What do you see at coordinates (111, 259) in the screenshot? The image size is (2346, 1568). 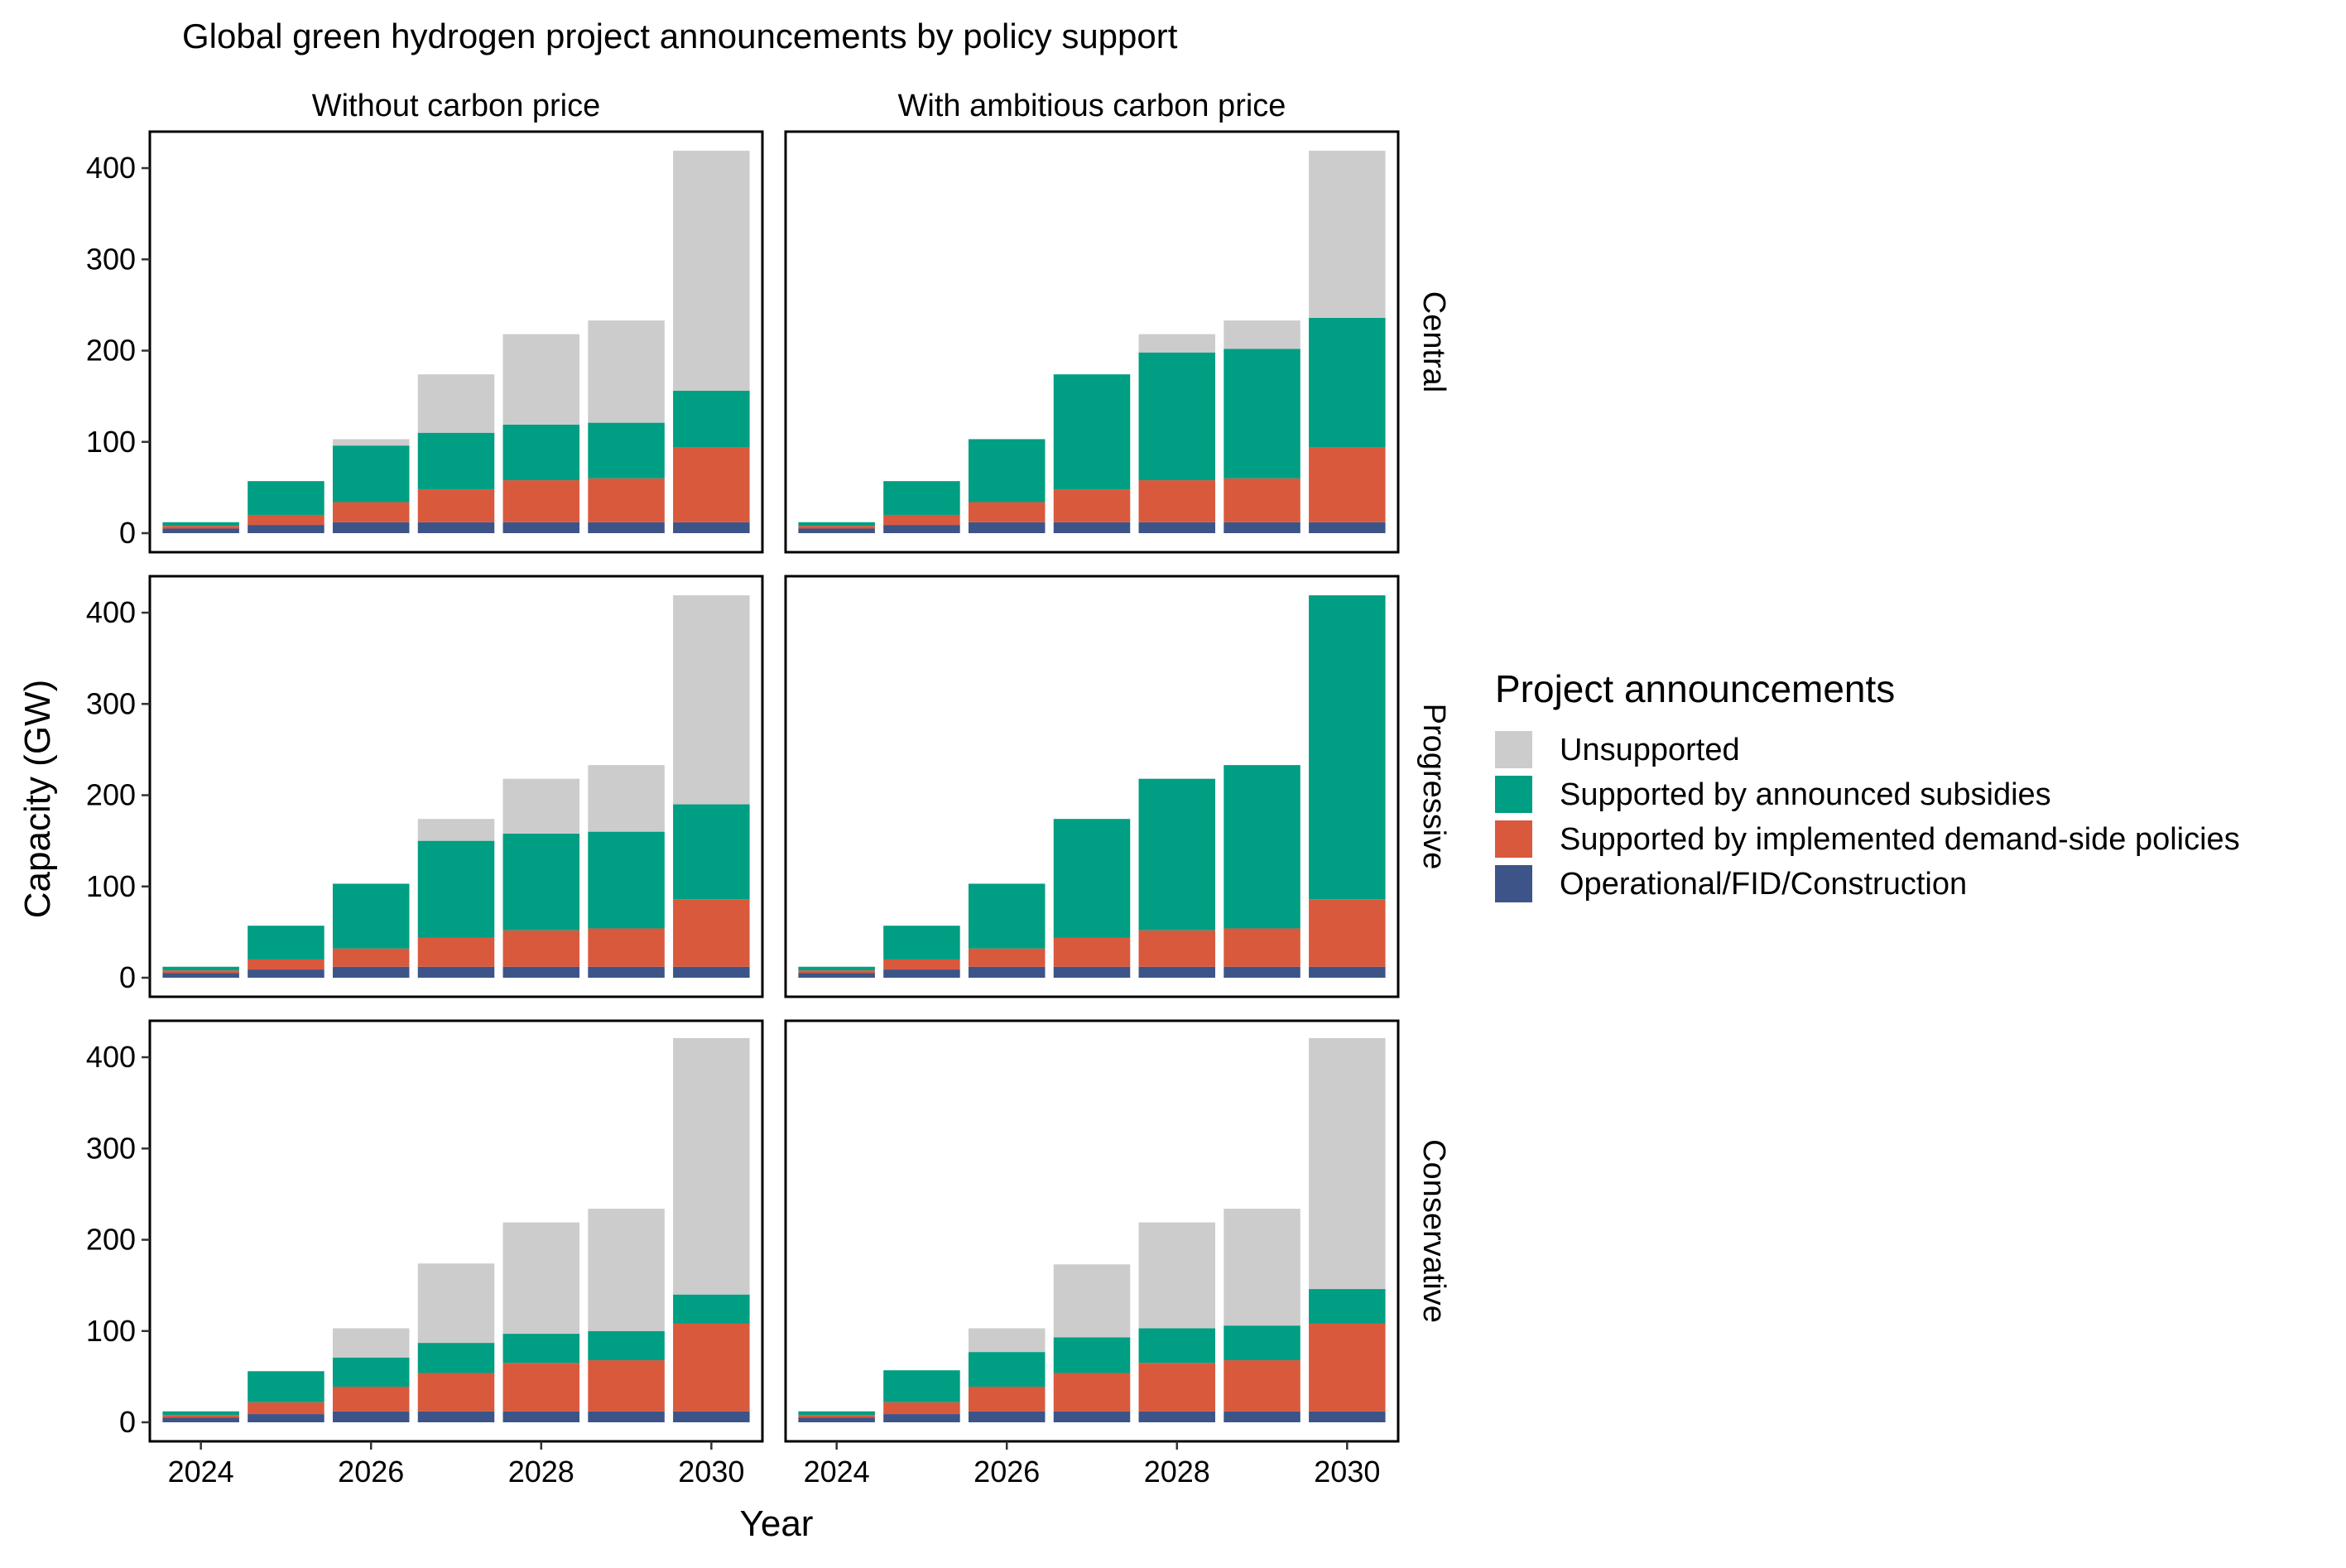 I see `y-tick-label: 300` at bounding box center [111, 259].